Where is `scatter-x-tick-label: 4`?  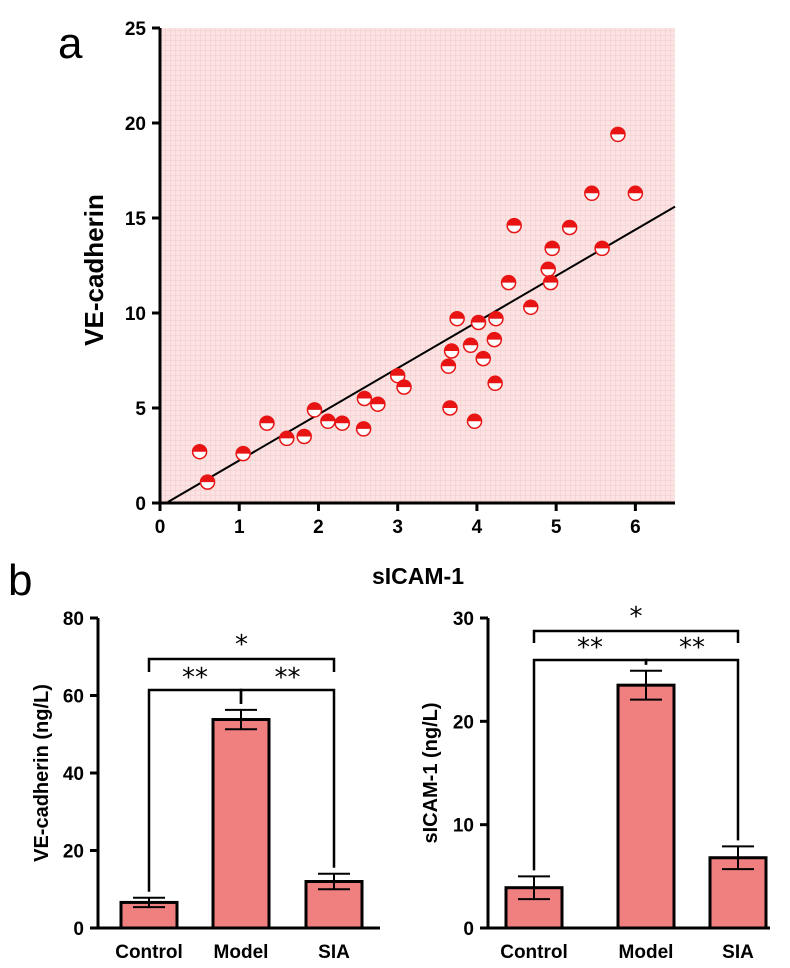 scatter-x-tick-label: 4 is located at coordinates (477, 527).